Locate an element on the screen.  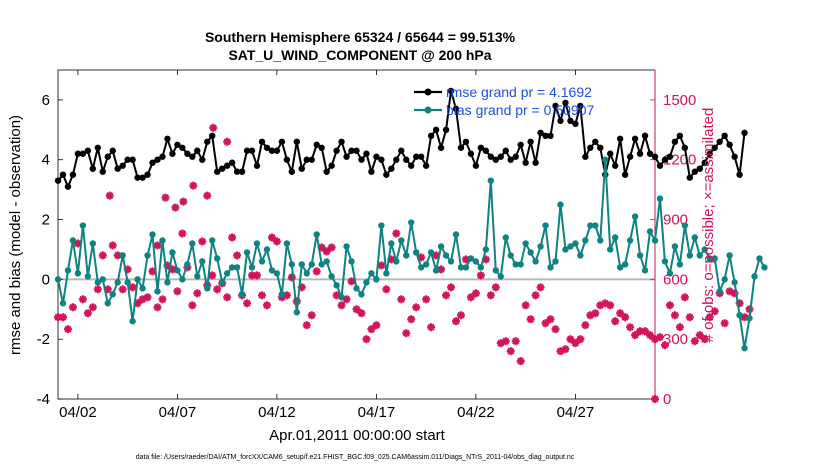
y-tick-label: 6 is located at coordinates (46, 100).